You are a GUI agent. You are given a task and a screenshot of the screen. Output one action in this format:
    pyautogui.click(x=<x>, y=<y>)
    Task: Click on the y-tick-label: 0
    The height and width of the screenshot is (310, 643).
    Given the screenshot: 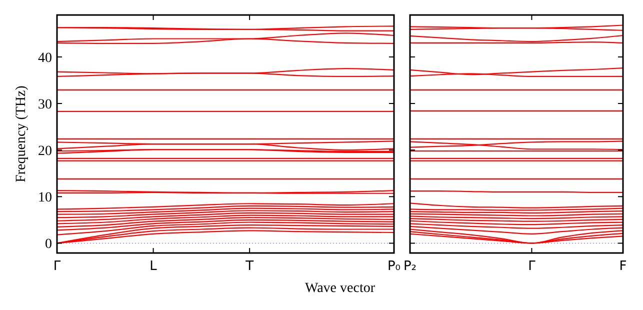 What is the action you would take?
    pyautogui.click(x=48, y=244)
    